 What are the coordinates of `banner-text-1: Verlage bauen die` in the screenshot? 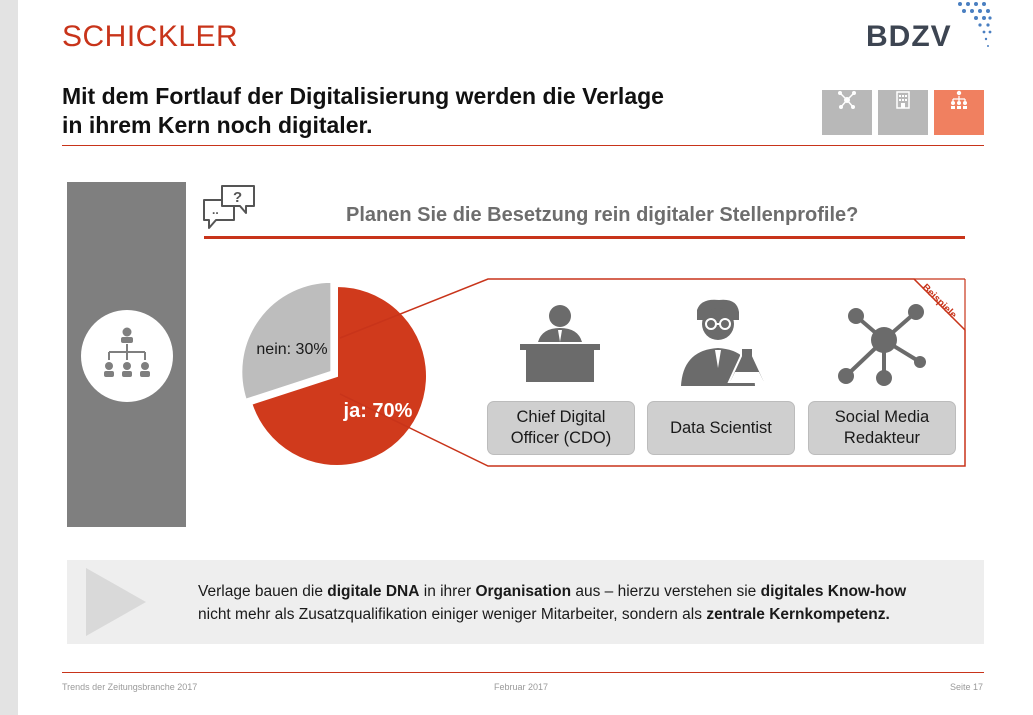 It's located at (263, 591).